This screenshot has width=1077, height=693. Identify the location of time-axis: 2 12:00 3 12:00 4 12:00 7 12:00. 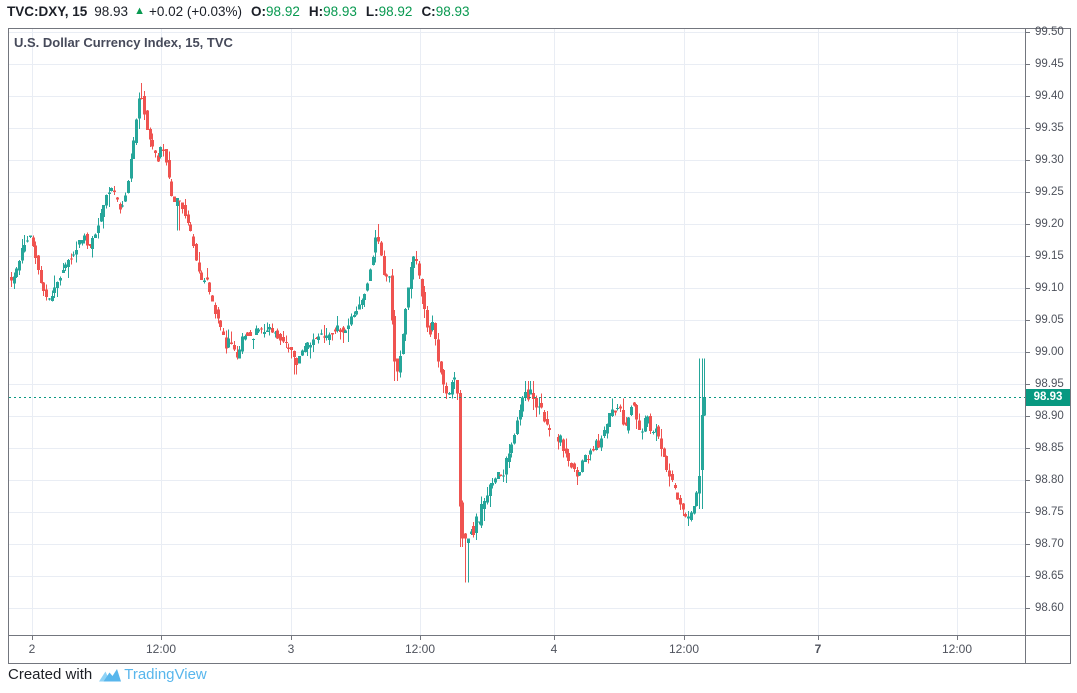
(539, 649).